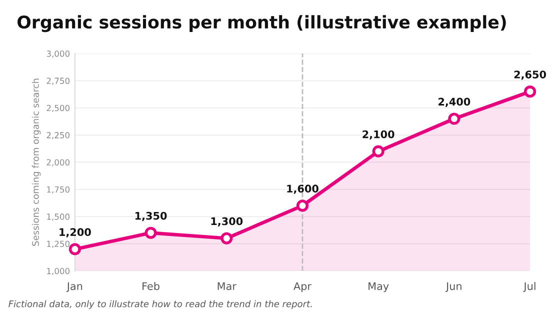  What do you see at coordinates (58, 108) in the screenshot?
I see `y-tick-label: 2,500` at bounding box center [58, 108].